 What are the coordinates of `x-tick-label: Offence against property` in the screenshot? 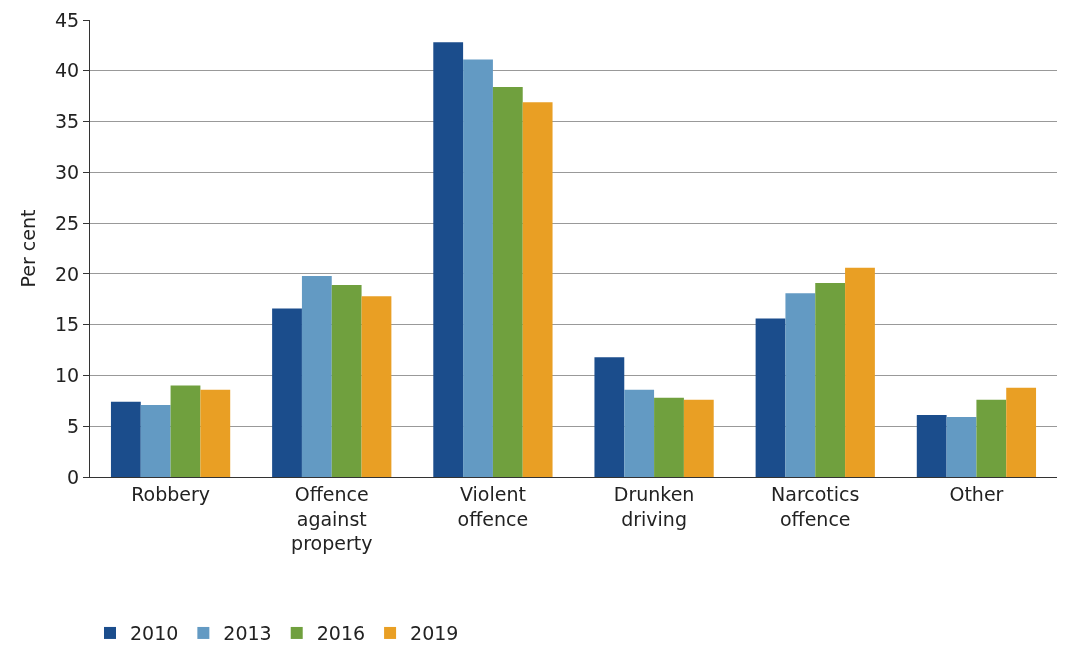 It's located at (332, 518).